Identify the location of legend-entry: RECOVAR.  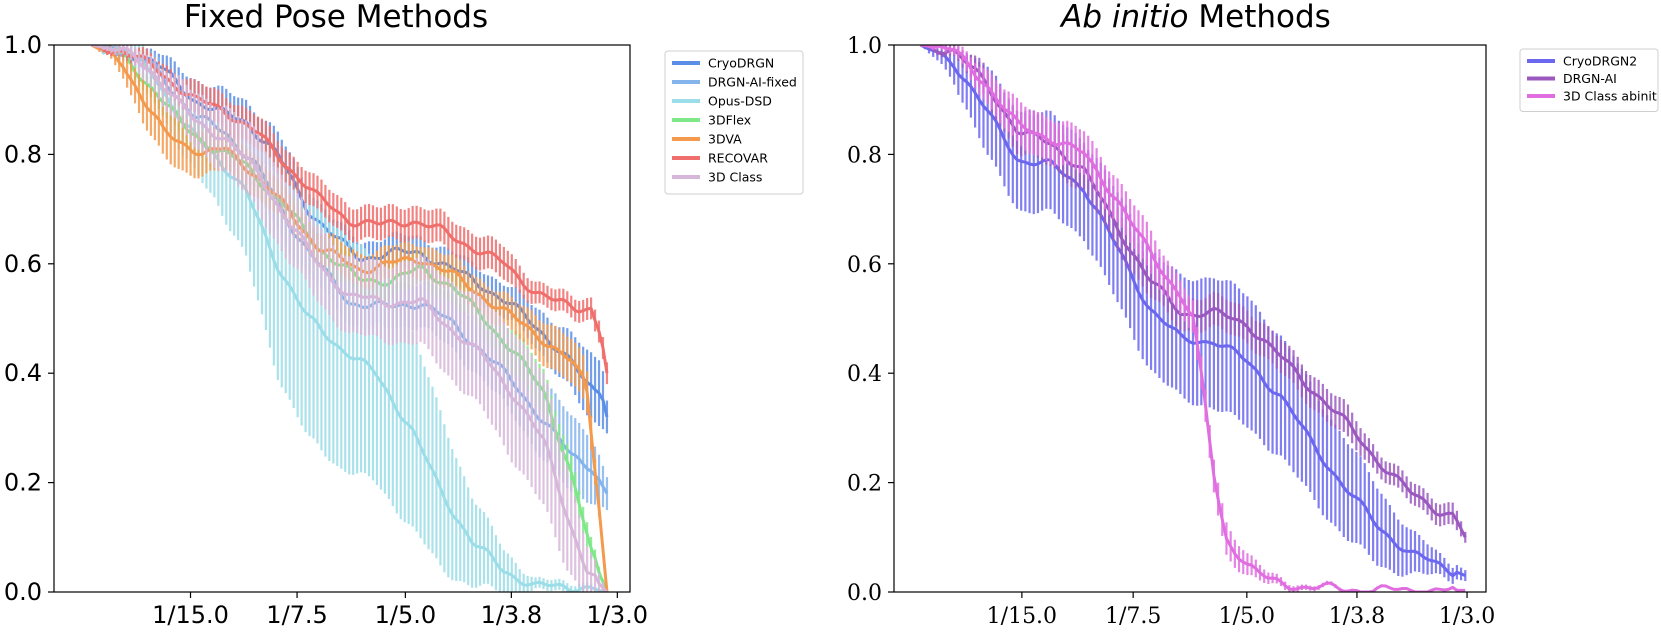
(720, 158).